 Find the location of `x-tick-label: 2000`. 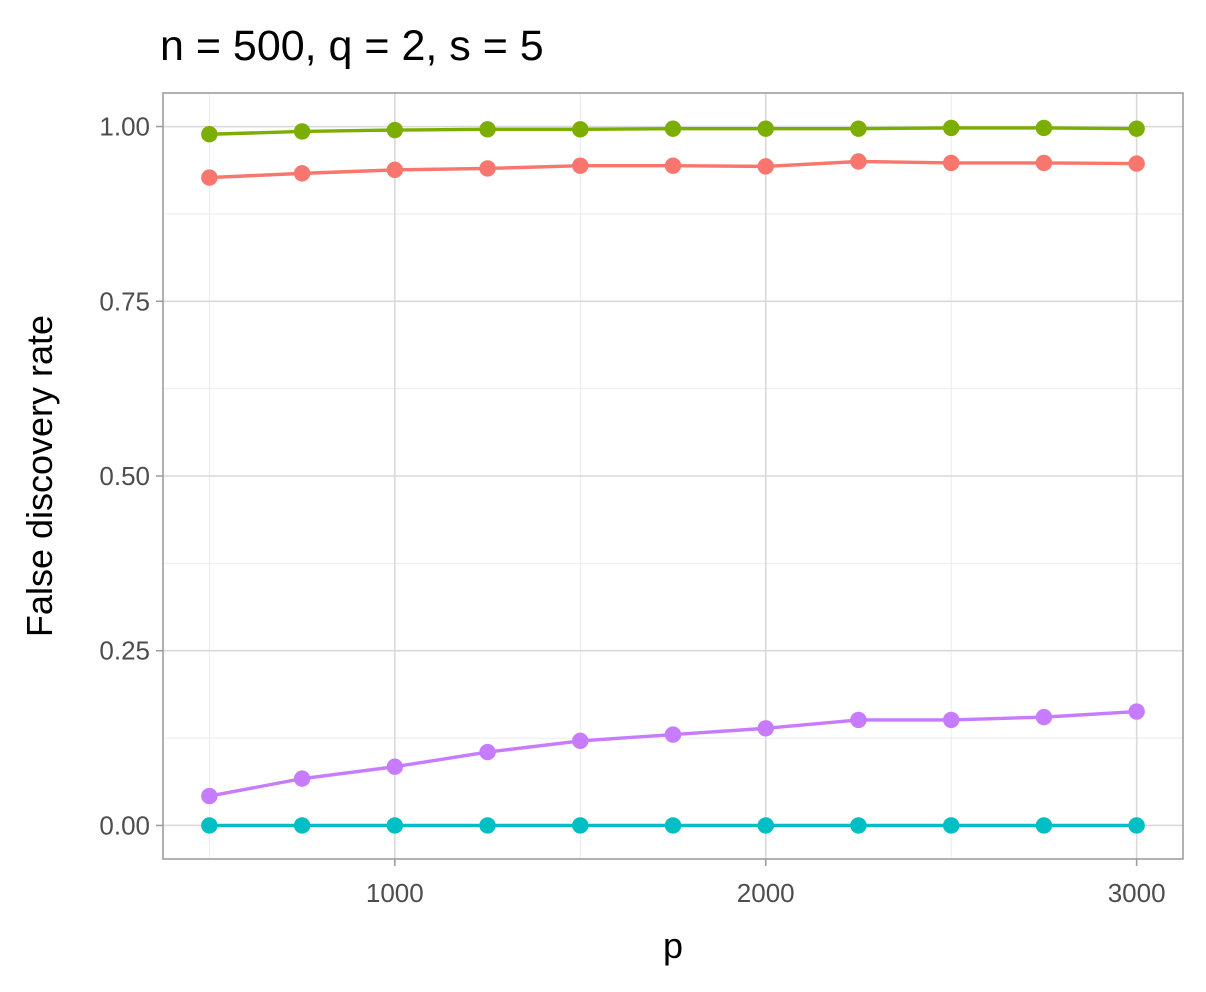

x-tick-label: 2000 is located at coordinates (766, 893).